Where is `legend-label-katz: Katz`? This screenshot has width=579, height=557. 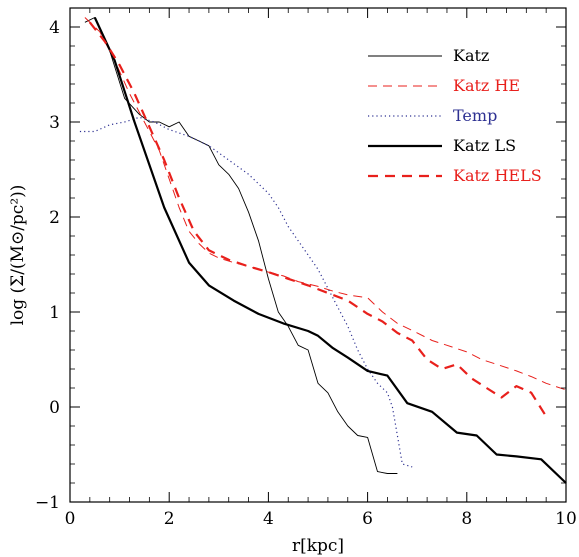 legend-label-katz: Katz is located at coordinates (471, 55).